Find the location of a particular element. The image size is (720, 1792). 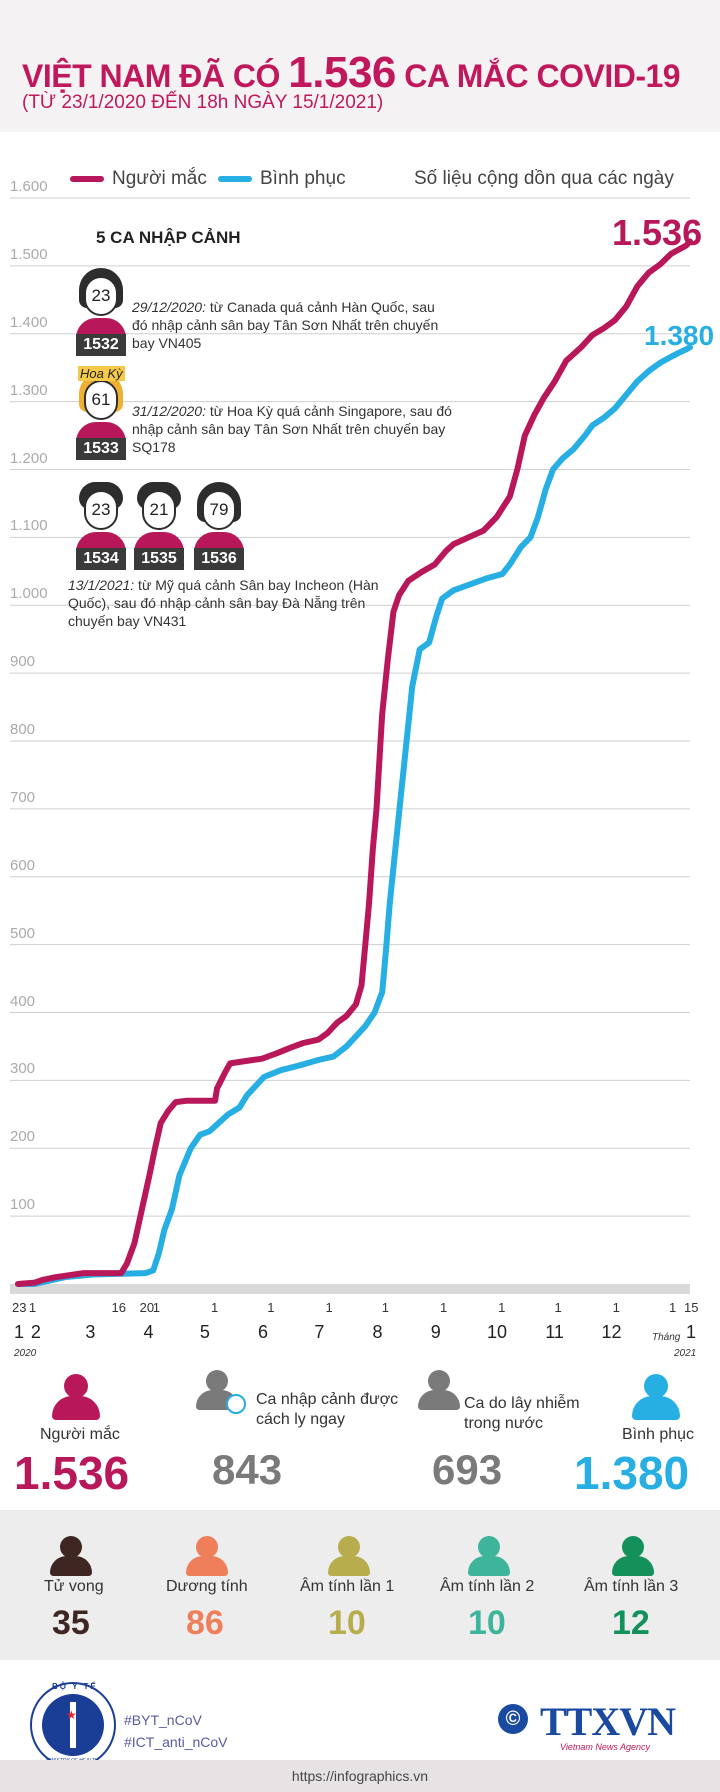

hashtag-ict: #ICT_anti_nCoV is located at coordinates (176, 1742).